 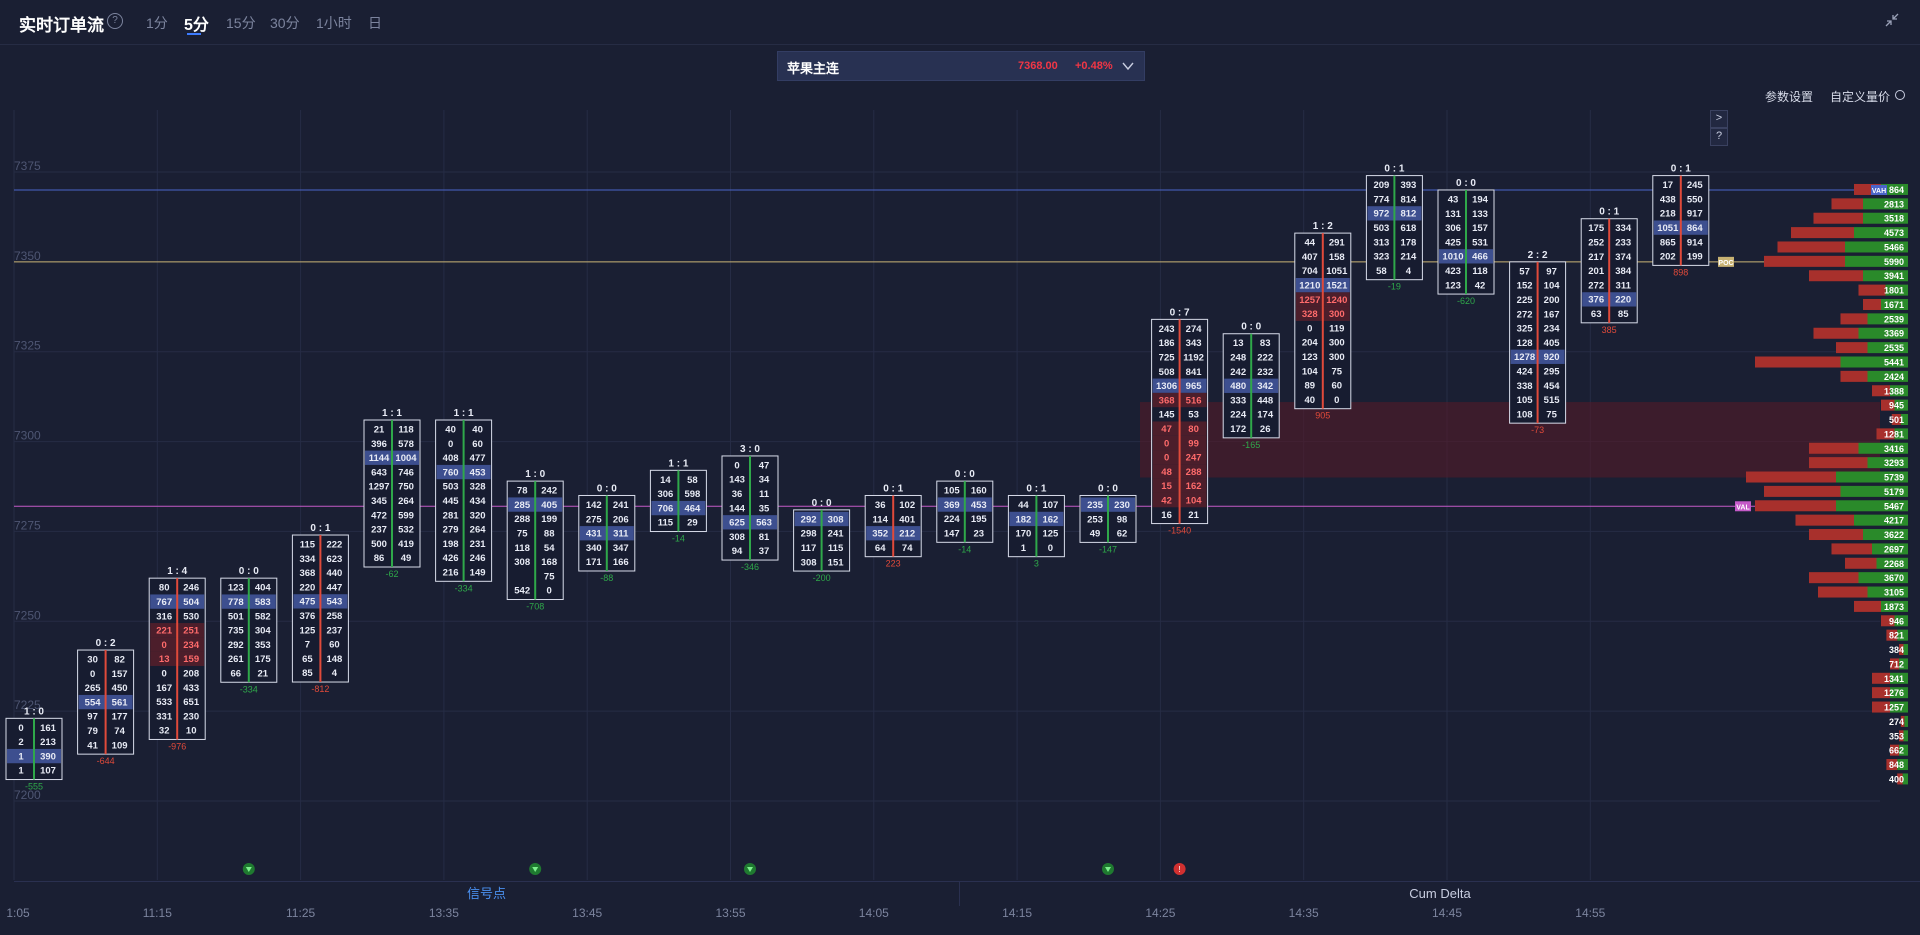 I want to click on ask-volume: 233, so click(x=1623, y=243).